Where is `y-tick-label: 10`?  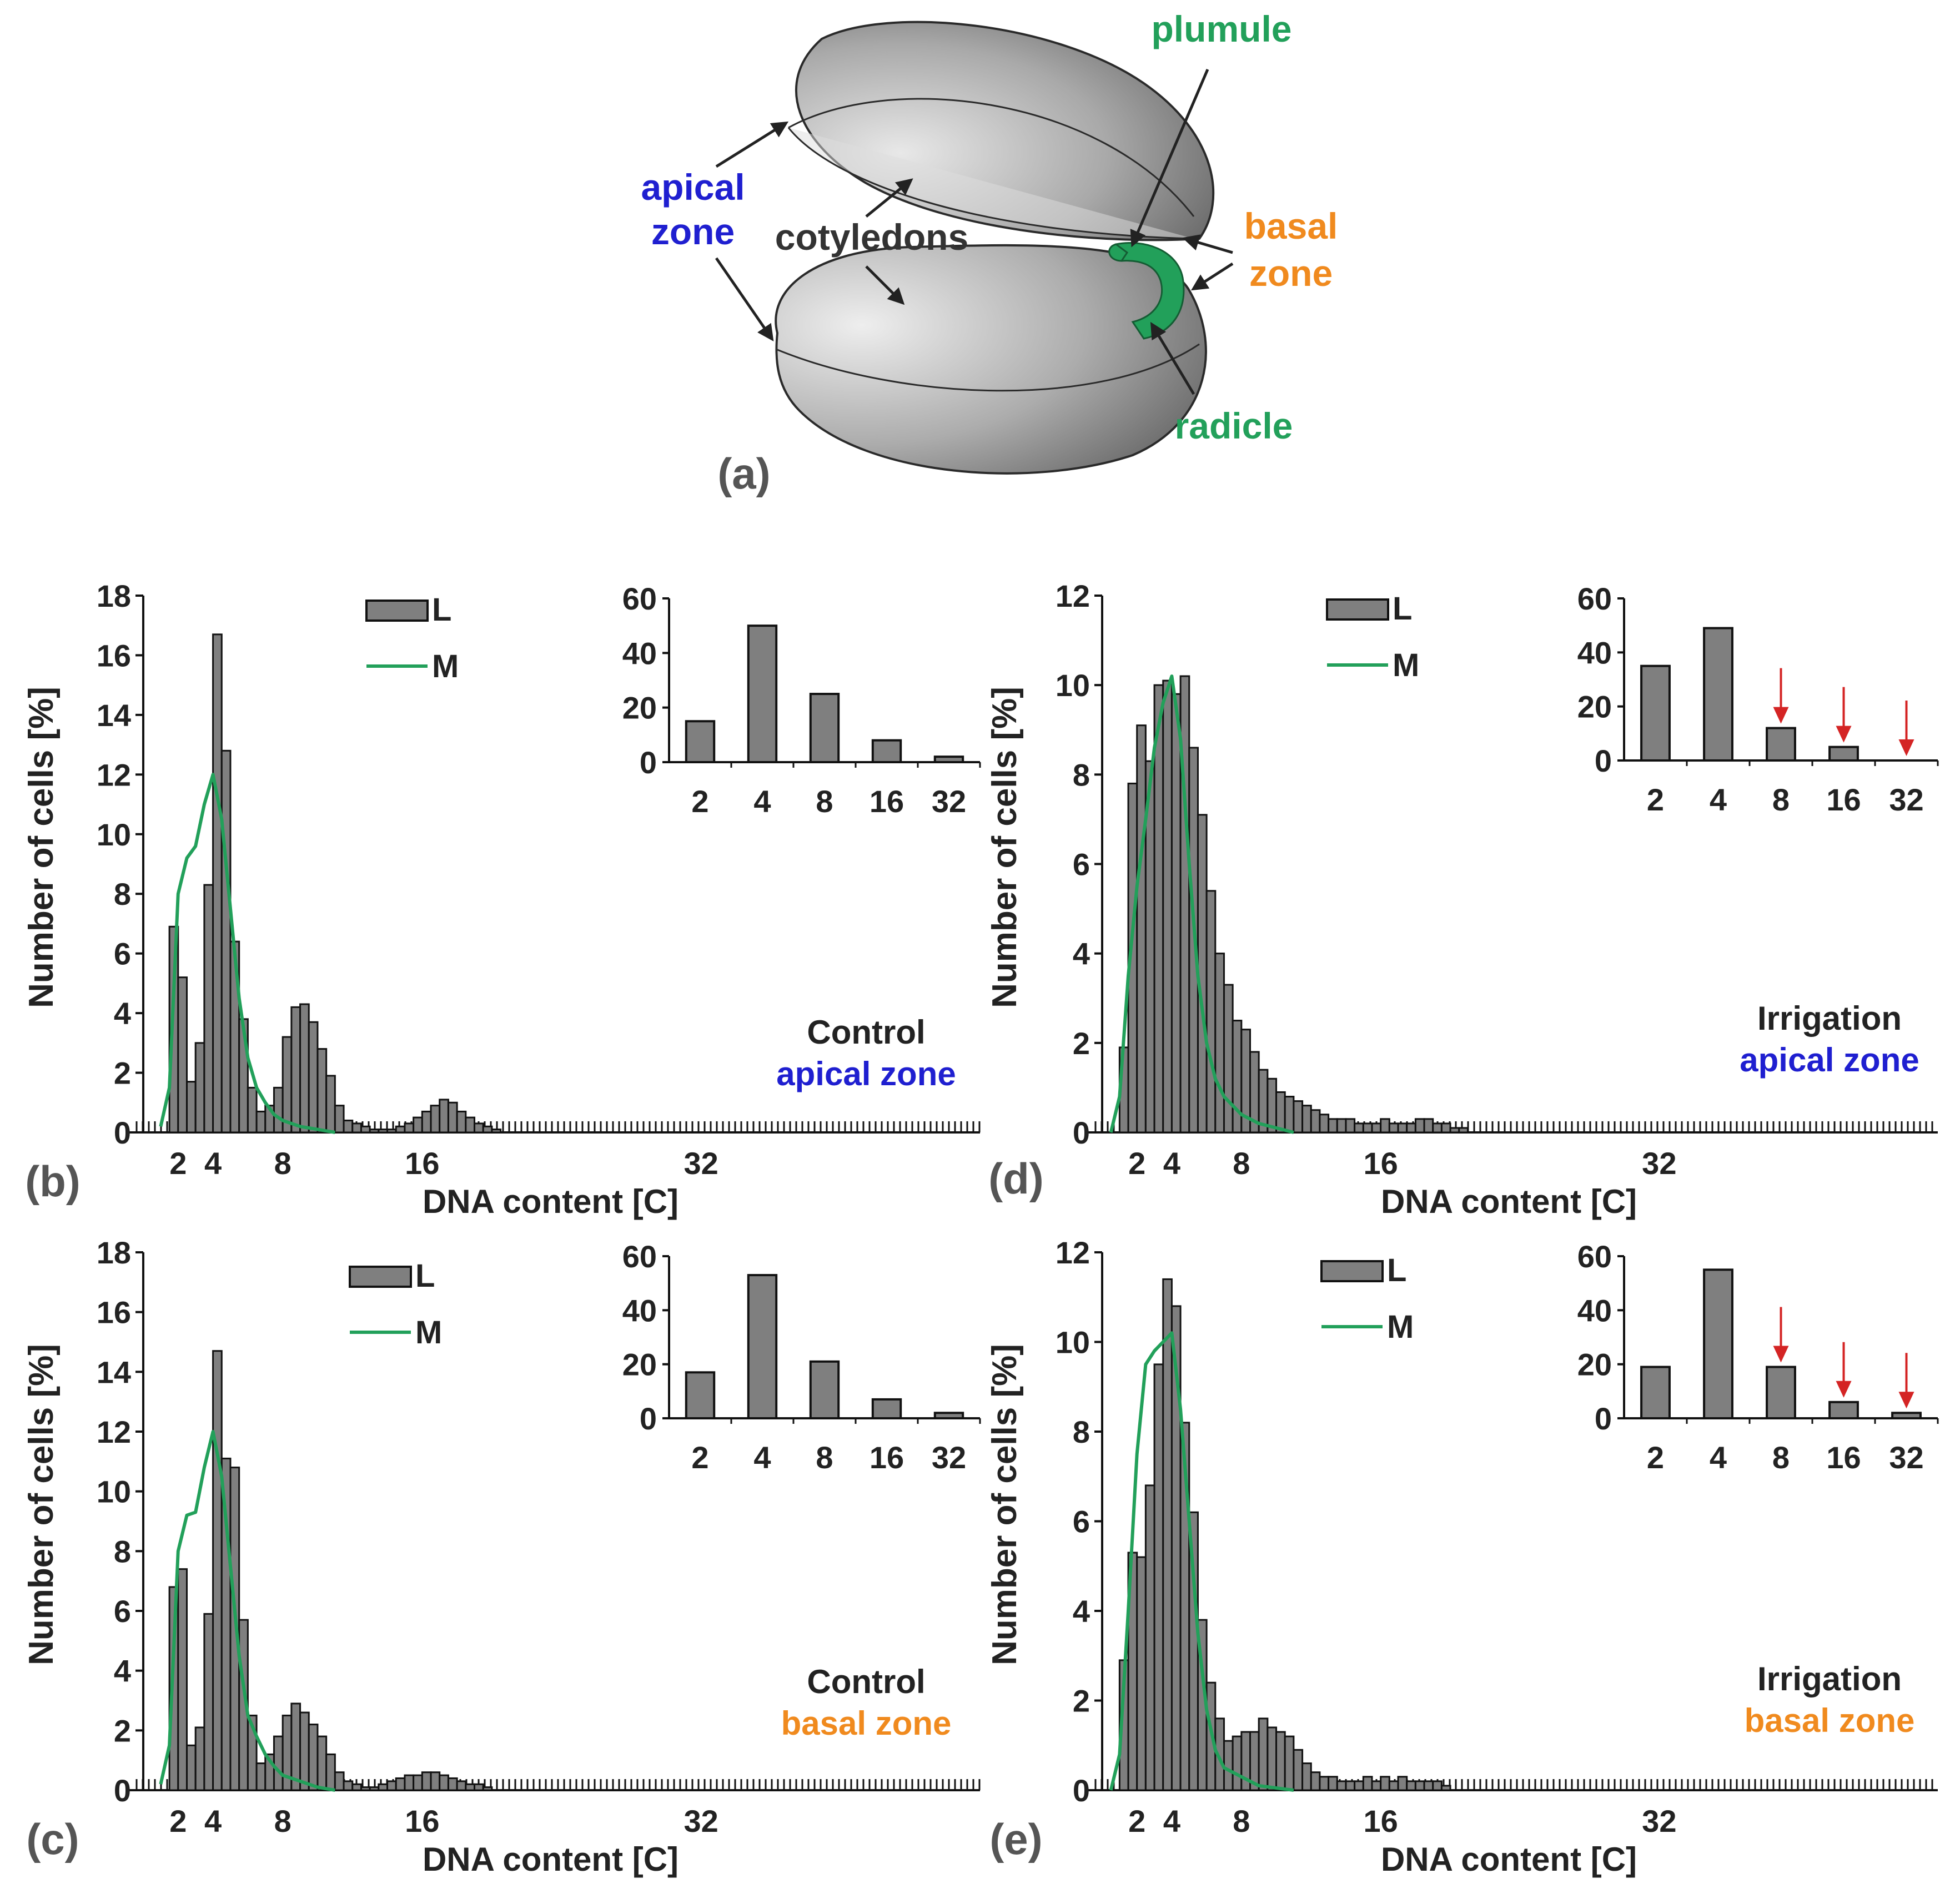
y-tick-label: 10 is located at coordinates (1073, 685).